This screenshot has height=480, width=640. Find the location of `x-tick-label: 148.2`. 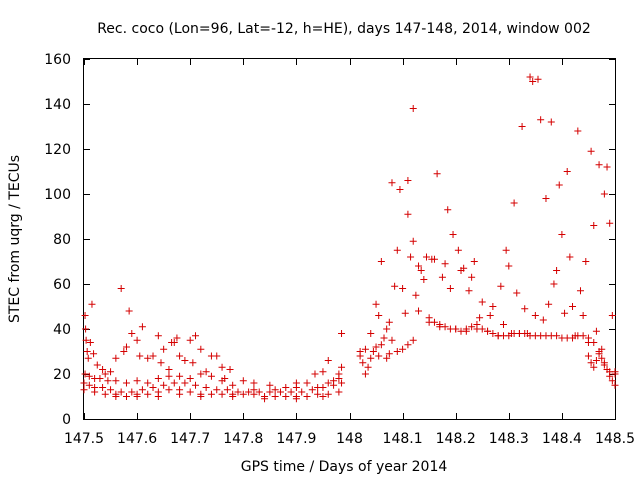

x-tick-label: 148.2 is located at coordinates (456, 439).